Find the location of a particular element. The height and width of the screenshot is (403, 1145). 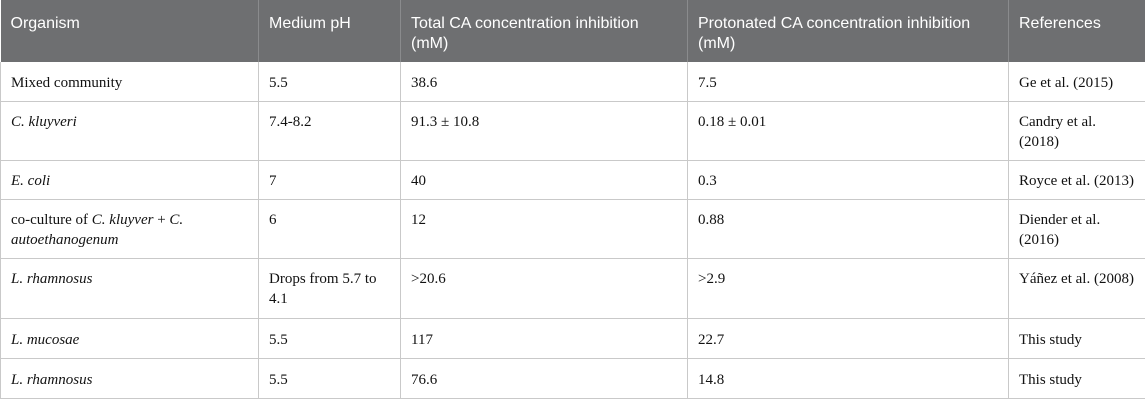

ph-cell: Drops from 5.7 to 4.1 is located at coordinates (329, 288).